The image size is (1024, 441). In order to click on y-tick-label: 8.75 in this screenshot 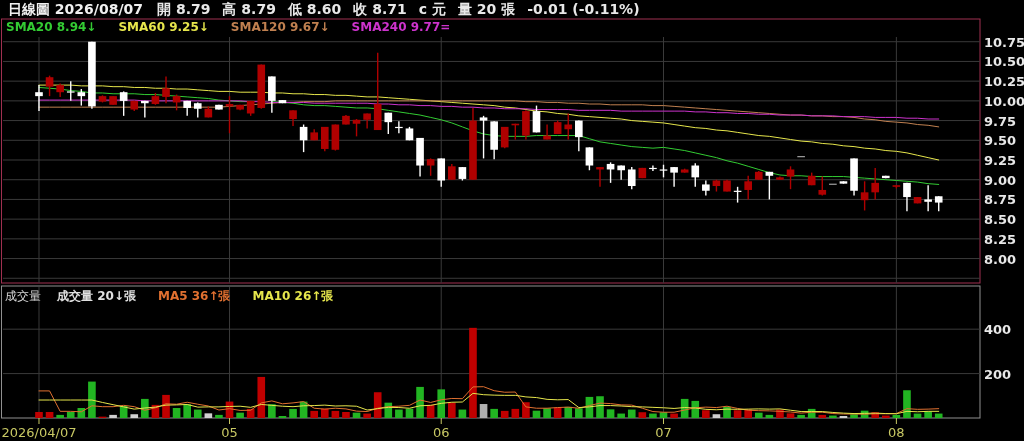, I will do `click(1000, 200)`.